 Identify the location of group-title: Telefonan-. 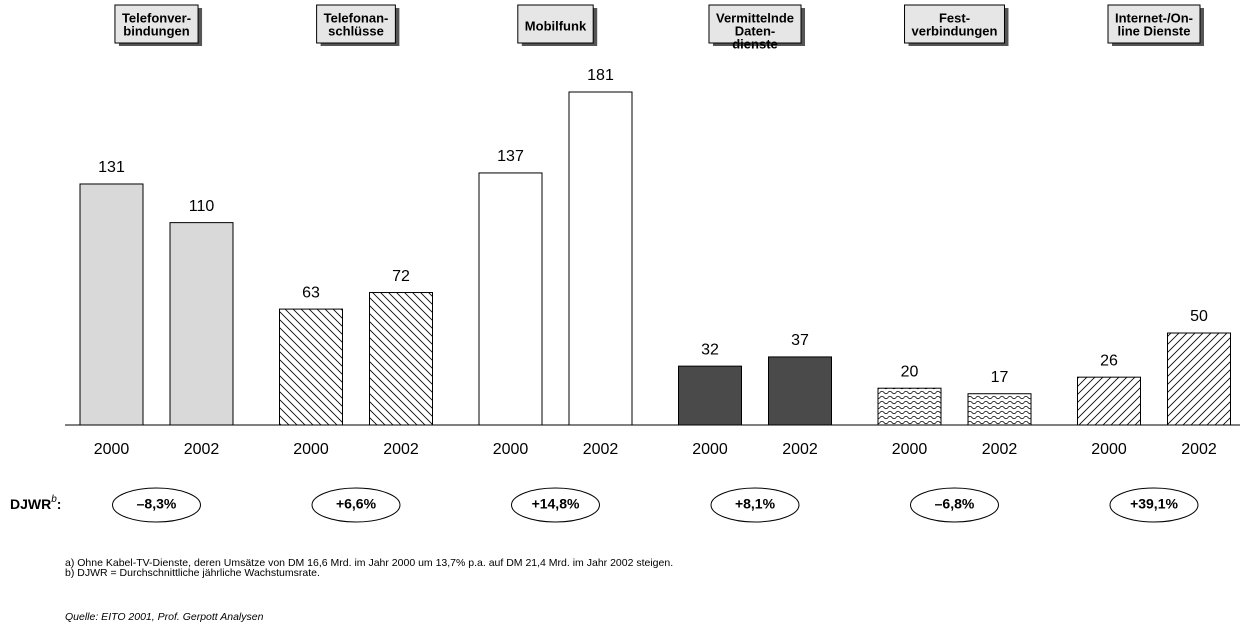
(356, 17).